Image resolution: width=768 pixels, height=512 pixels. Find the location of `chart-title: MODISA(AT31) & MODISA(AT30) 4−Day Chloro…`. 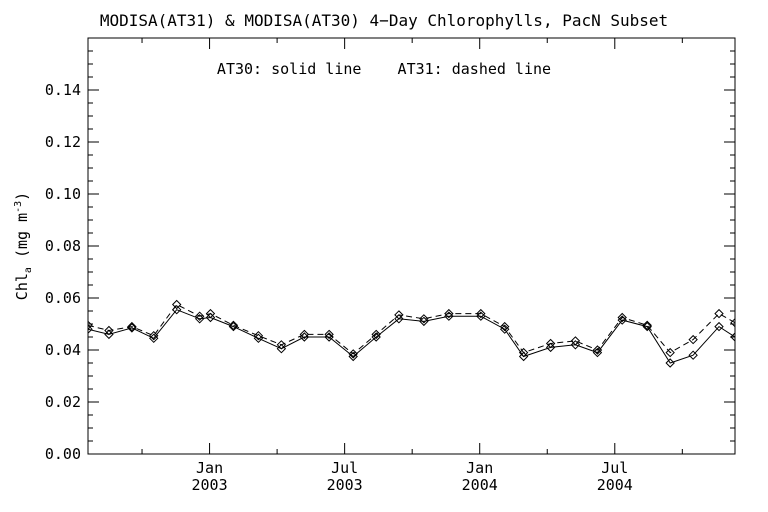

chart-title: MODISA(AT31) & MODISA(AT30) 4−Day Chloro… is located at coordinates (384, 20).